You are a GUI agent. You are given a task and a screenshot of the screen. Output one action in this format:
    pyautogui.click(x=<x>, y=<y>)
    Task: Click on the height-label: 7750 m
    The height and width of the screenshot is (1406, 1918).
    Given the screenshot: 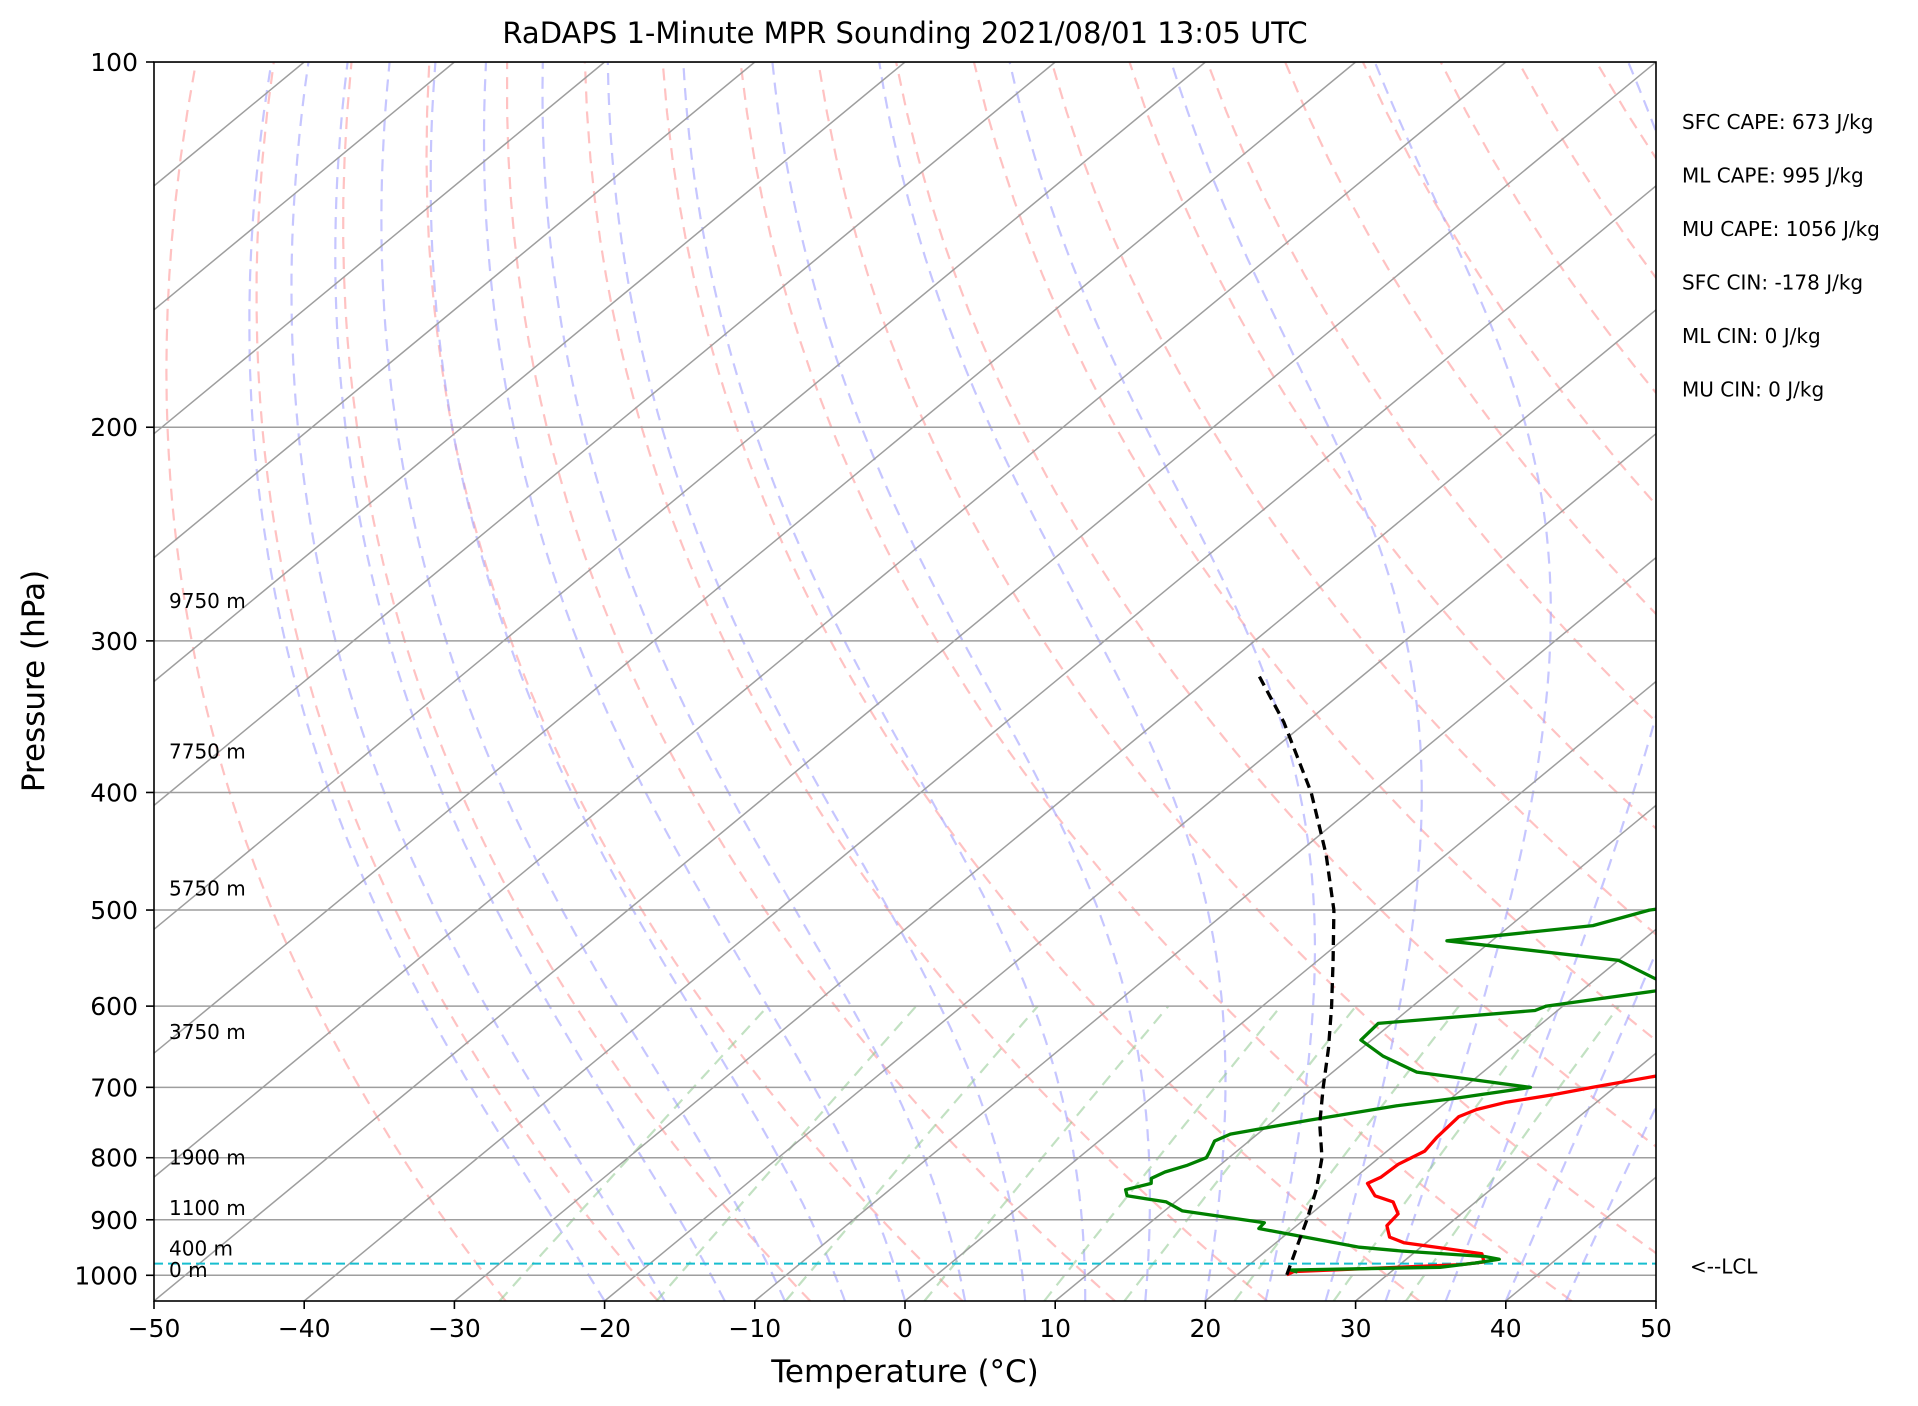 What is the action you would take?
    pyautogui.click(x=207, y=751)
    